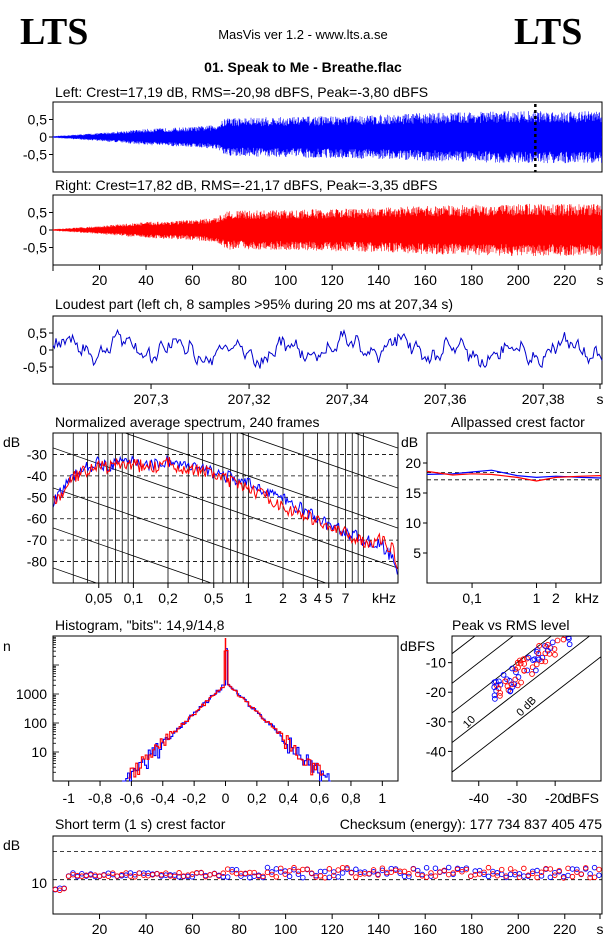 This screenshot has width=606, height=946. What do you see at coordinates (100, 798) in the screenshot?
I see `histogram-xtick: -0,8` at bounding box center [100, 798].